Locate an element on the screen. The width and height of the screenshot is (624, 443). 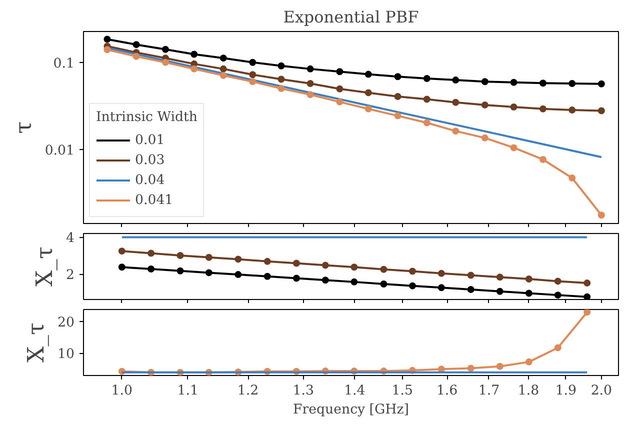
chart-title: Exponential PBF is located at coordinates (351, 17).